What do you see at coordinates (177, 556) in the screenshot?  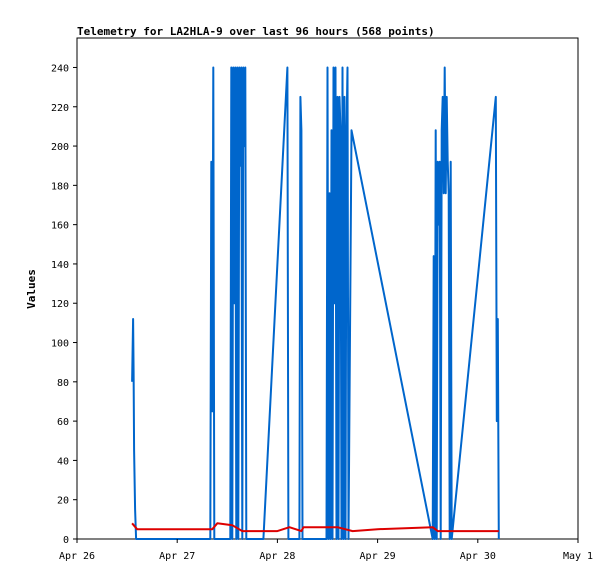 I see `x-tick-label: Apr 27` at bounding box center [177, 556].